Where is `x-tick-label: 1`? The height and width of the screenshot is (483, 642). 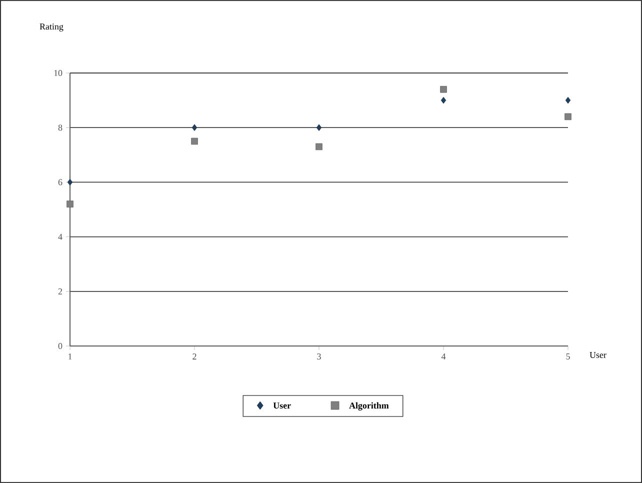
x-tick-label: 1 is located at coordinates (70, 357).